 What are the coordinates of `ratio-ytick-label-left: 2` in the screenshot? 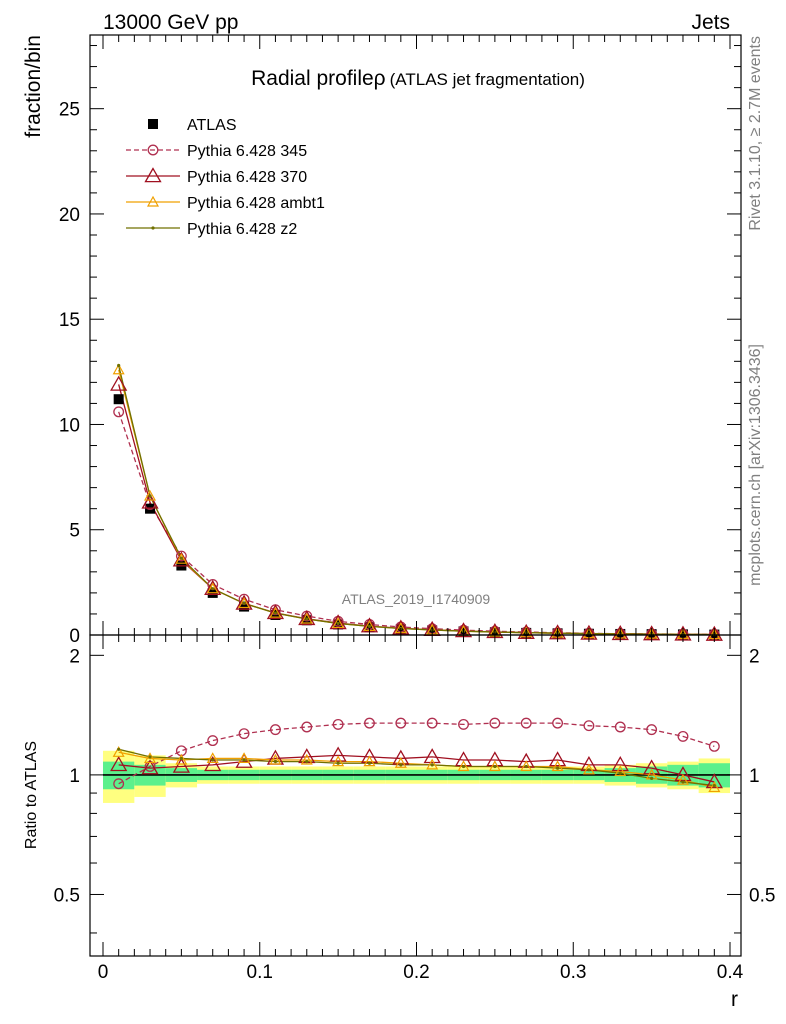 It's located at (74, 656).